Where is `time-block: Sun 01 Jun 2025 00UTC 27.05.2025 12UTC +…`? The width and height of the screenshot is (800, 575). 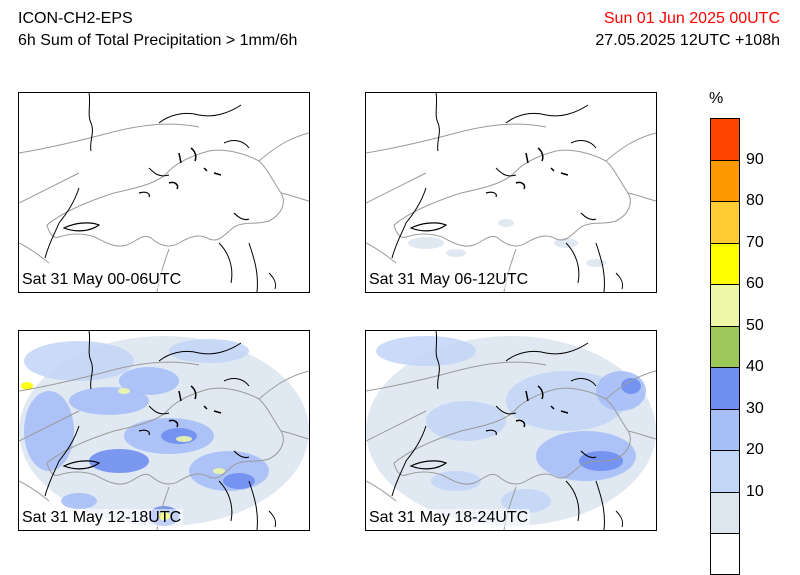
time-block: Sun 01 Jun 2025 00UTC 27.05.2025 12UTC +… is located at coordinates (687, 30).